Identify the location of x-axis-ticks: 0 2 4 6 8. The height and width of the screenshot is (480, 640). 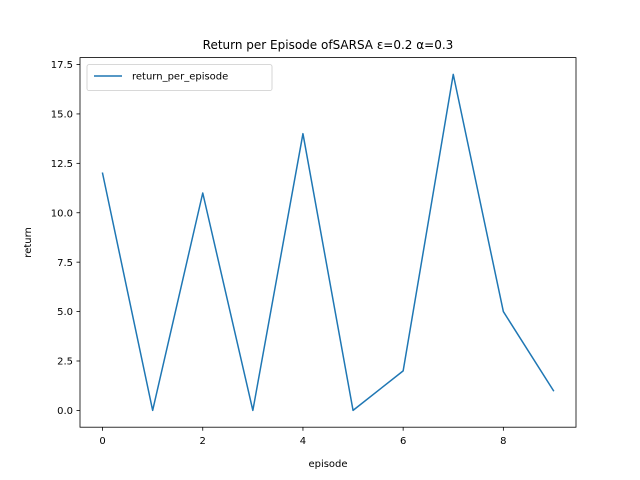
(303, 437).